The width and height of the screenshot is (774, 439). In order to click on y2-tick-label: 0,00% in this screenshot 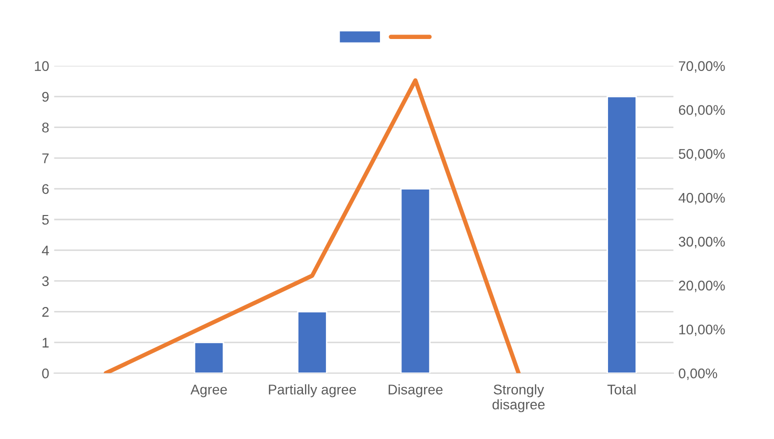, I will do `click(698, 374)`.